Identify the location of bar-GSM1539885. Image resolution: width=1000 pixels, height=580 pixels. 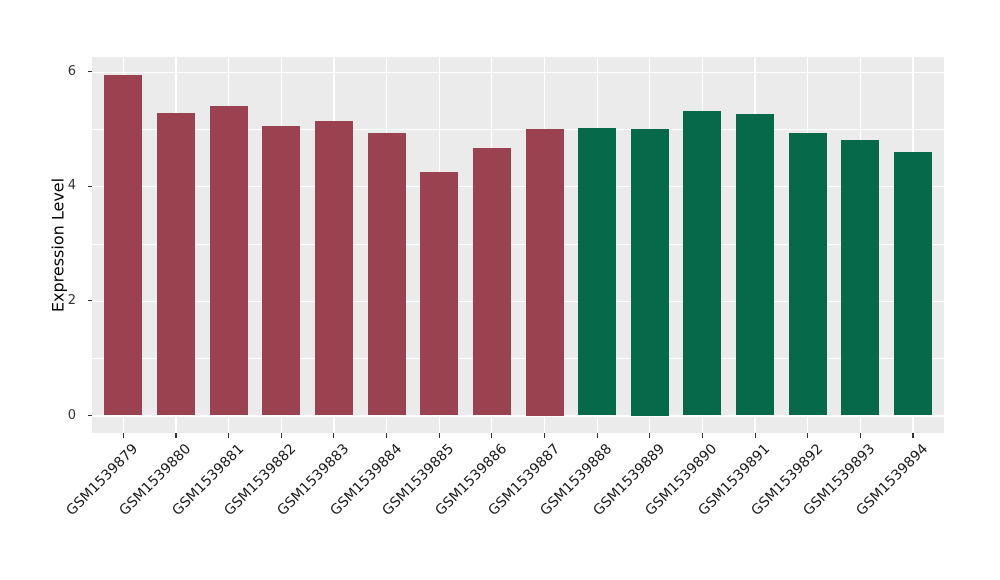
(439, 293).